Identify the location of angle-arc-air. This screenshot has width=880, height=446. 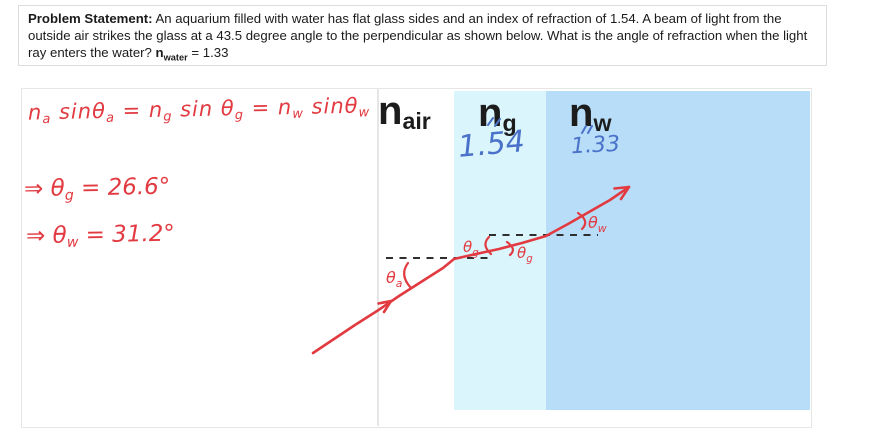
(408, 275).